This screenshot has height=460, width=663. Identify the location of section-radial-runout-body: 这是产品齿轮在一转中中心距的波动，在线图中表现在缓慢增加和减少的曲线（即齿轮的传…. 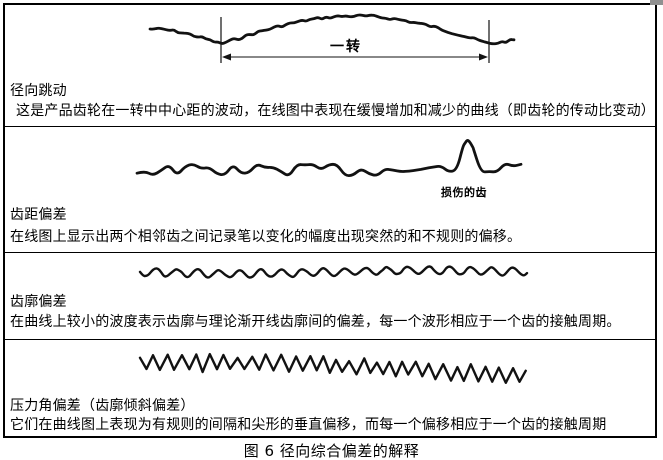
(335, 111).